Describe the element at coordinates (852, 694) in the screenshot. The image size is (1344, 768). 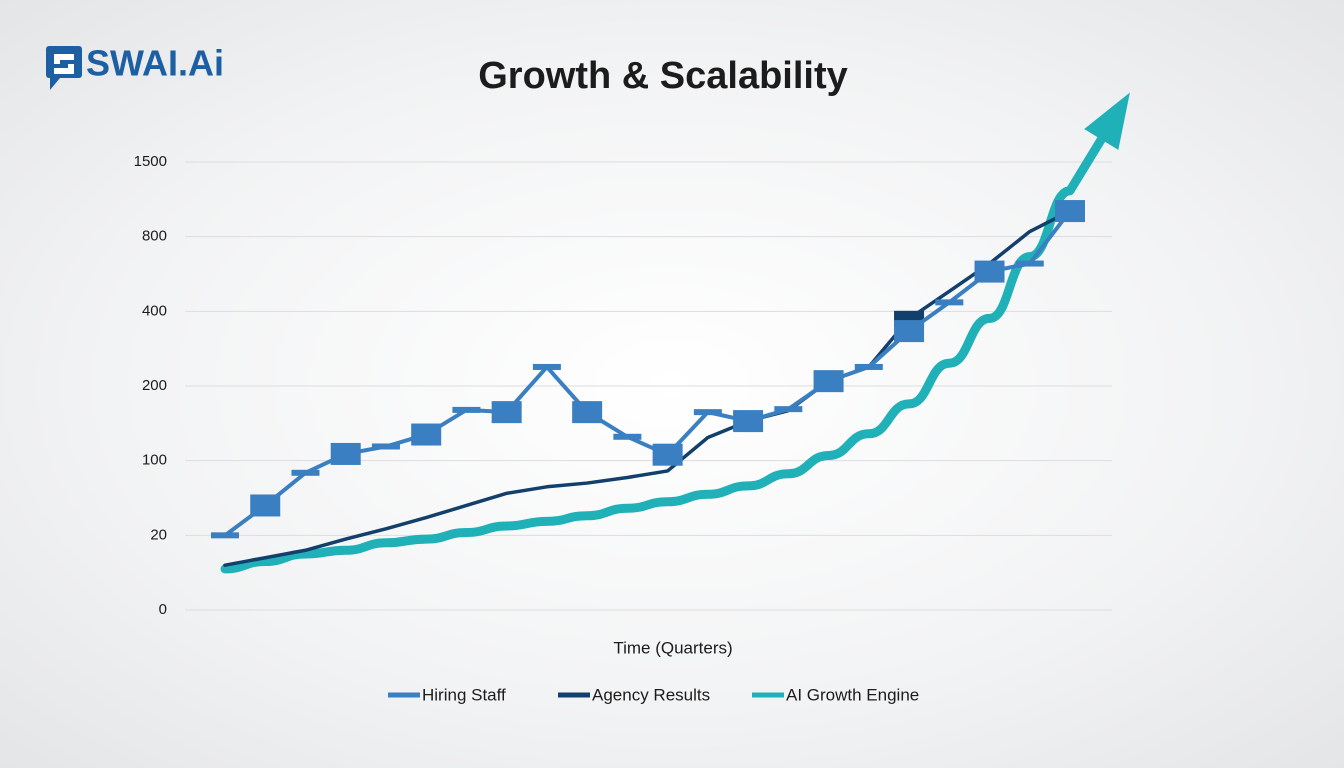
I see `legend-label: AI Growth Engine` at that location.